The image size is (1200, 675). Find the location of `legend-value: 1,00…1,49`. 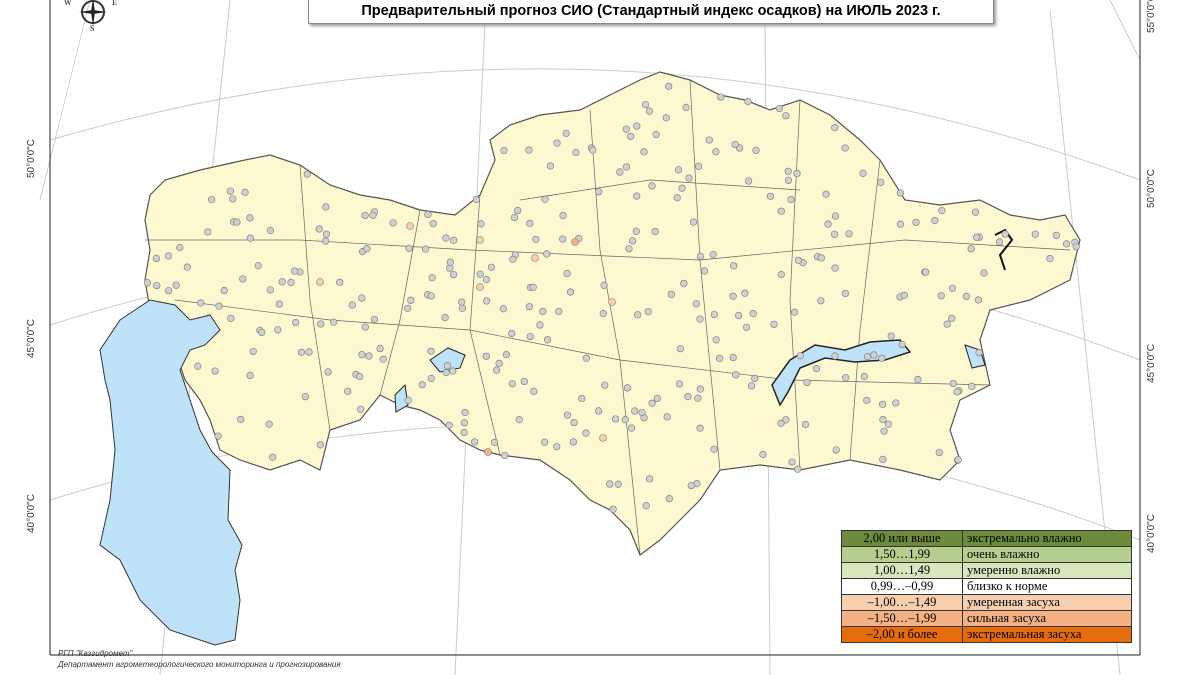

legend-value: 1,00…1,49 is located at coordinates (902, 570).